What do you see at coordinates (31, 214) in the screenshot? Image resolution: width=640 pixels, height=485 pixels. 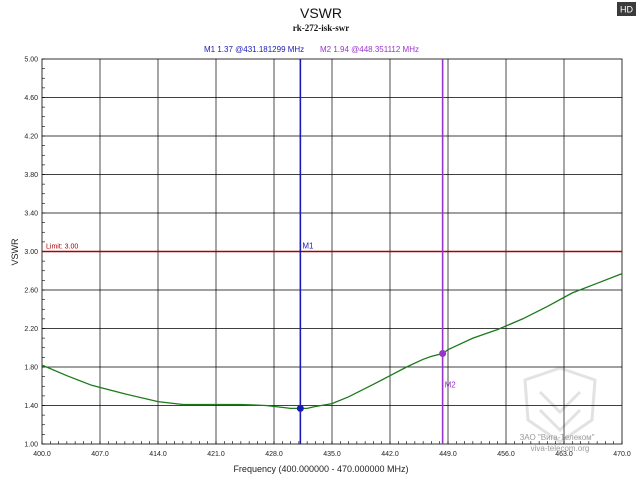 I see `y-tick-label: 3.40` at bounding box center [31, 214].